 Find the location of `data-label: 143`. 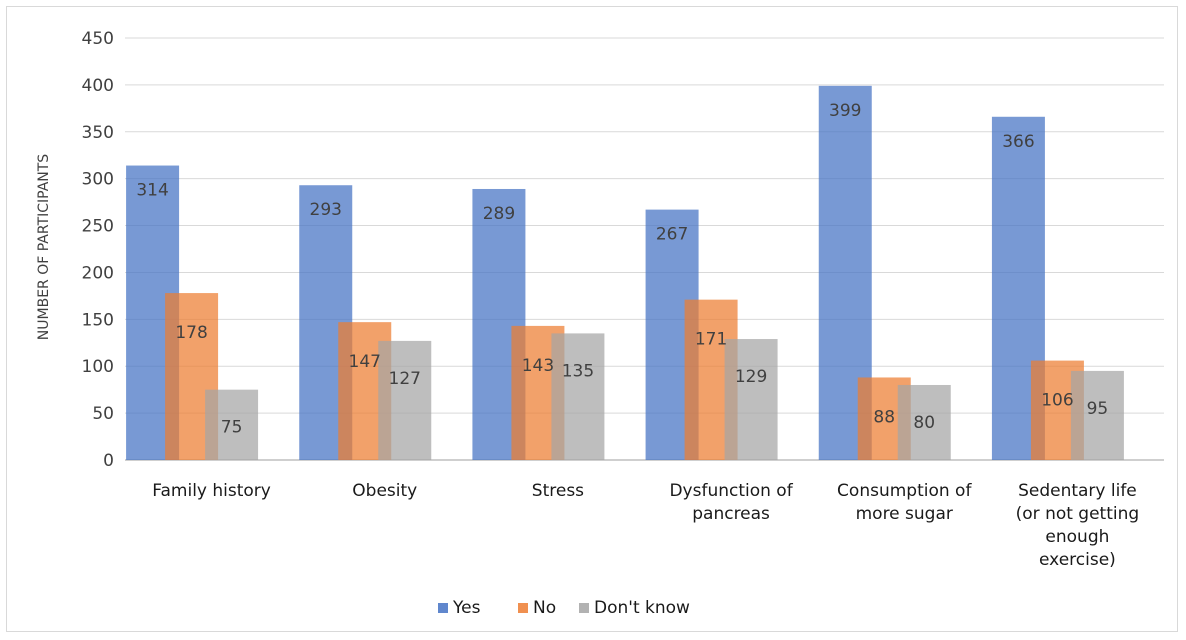

data-label: 143 is located at coordinates (538, 366).